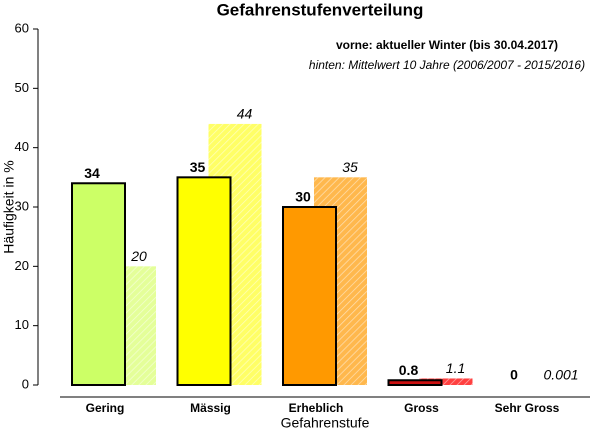 This screenshot has height=436, width=616. What do you see at coordinates (210, 408) in the screenshot?
I see `x-tick-label: Mässig` at bounding box center [210, 408].